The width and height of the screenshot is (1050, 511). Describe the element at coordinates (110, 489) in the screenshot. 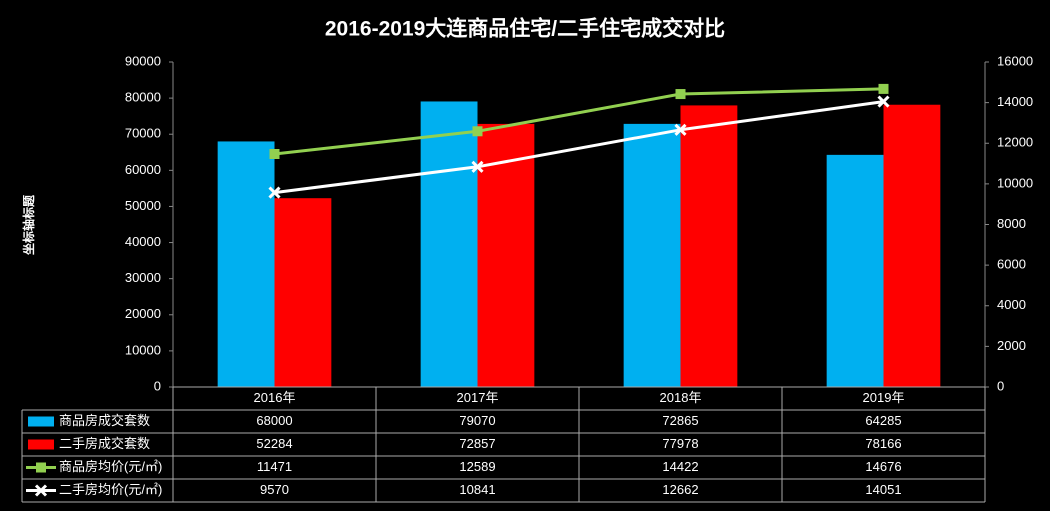

I see `legend-label: 二手房均价(元/㎡)` at that location.